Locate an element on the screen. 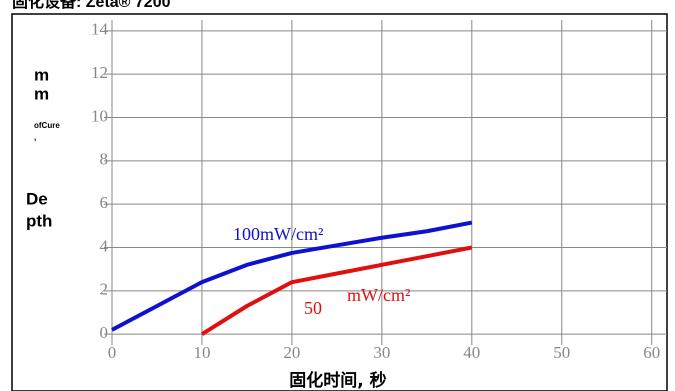 This screenshot has height=391, width=675. annotation: mW/cm² is located at coordinates (378, 295).